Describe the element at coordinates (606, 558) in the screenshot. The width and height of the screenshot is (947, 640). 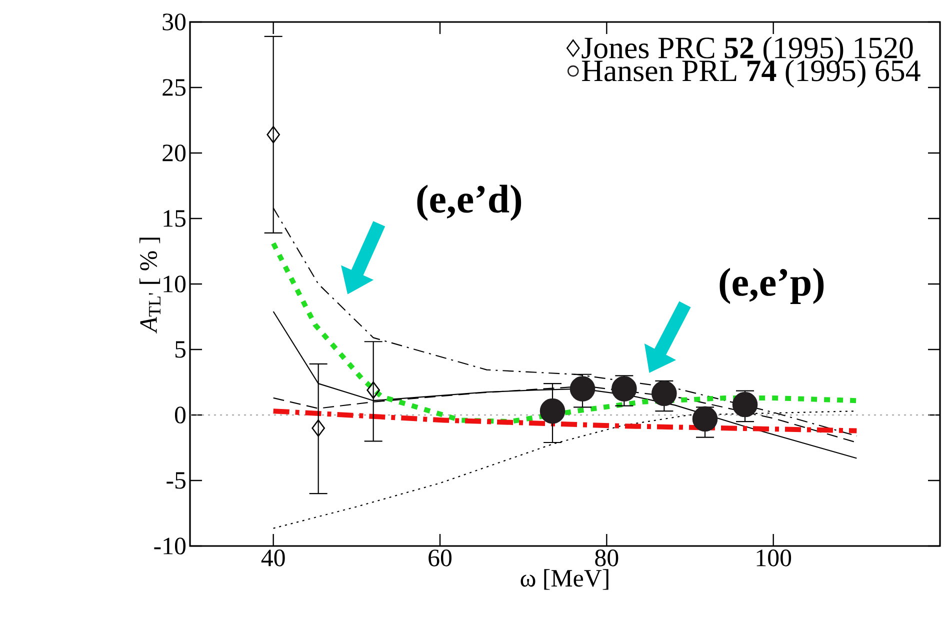
I see `x-tick-label: 80` at that location.